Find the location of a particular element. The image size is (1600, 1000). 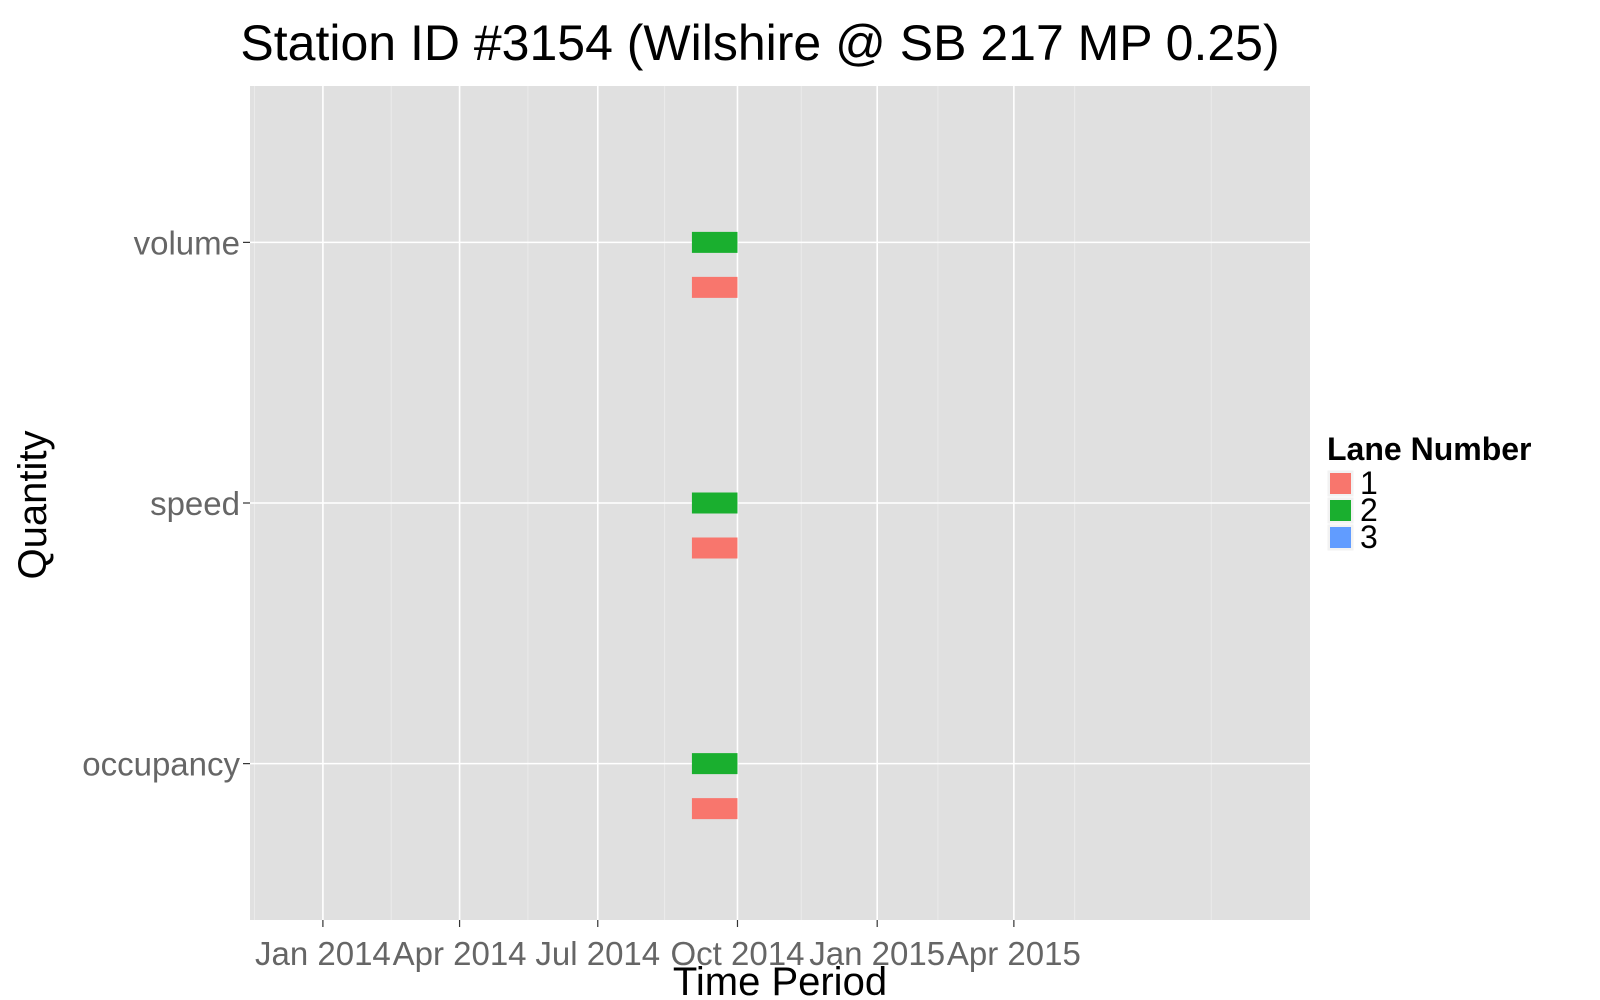

data-bars is located at coordinates (714, 525).